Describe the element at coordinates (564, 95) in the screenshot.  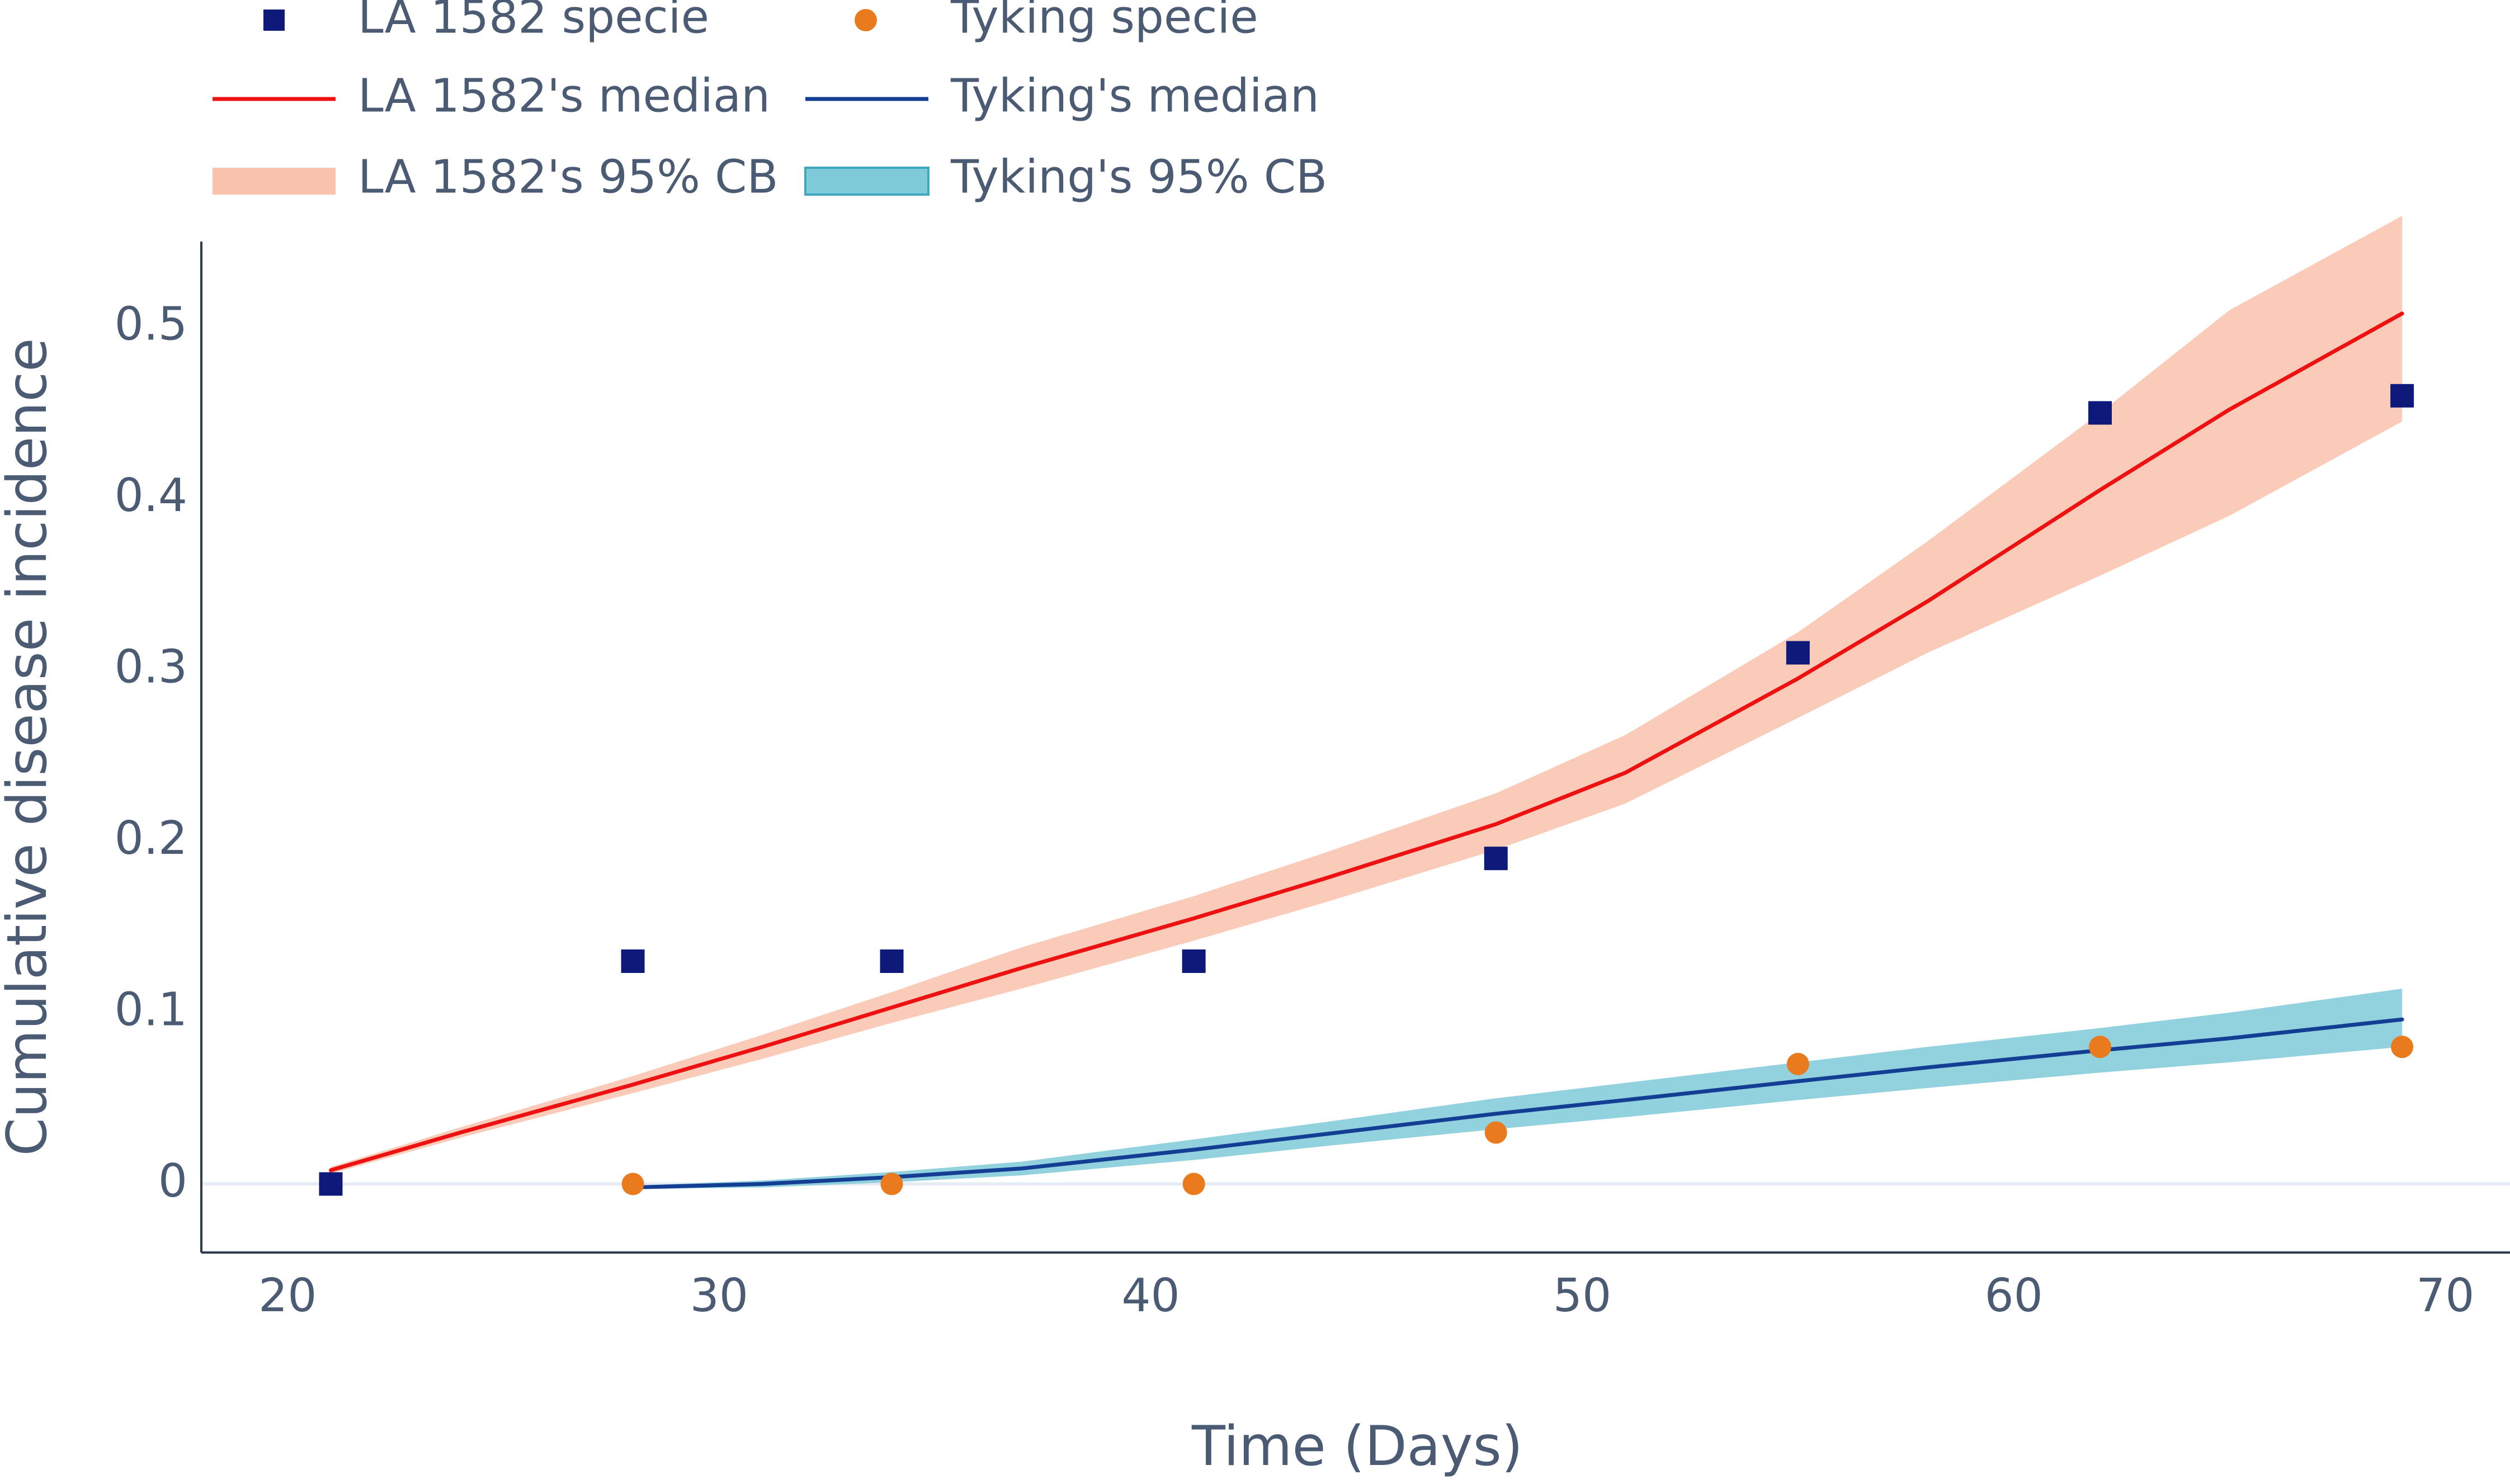
I see `legend-label: LA 1582's median` at that location.